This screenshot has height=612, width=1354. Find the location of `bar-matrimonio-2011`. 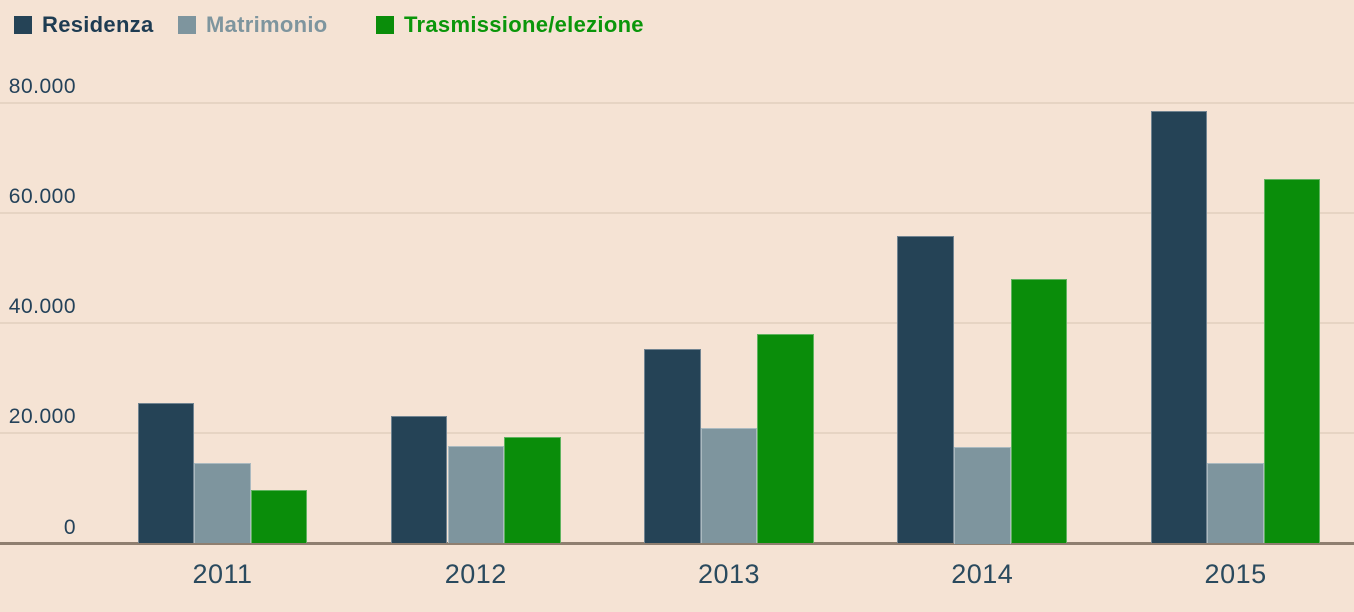

bar-matrimonio-2011 is located at coordinates (222, 503).